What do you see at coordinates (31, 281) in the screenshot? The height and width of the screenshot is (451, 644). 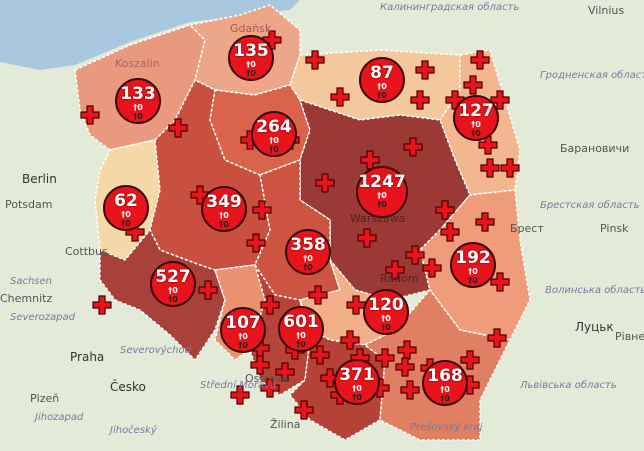 I see `place-label: Sachsen` at bounding box center [31, 281].